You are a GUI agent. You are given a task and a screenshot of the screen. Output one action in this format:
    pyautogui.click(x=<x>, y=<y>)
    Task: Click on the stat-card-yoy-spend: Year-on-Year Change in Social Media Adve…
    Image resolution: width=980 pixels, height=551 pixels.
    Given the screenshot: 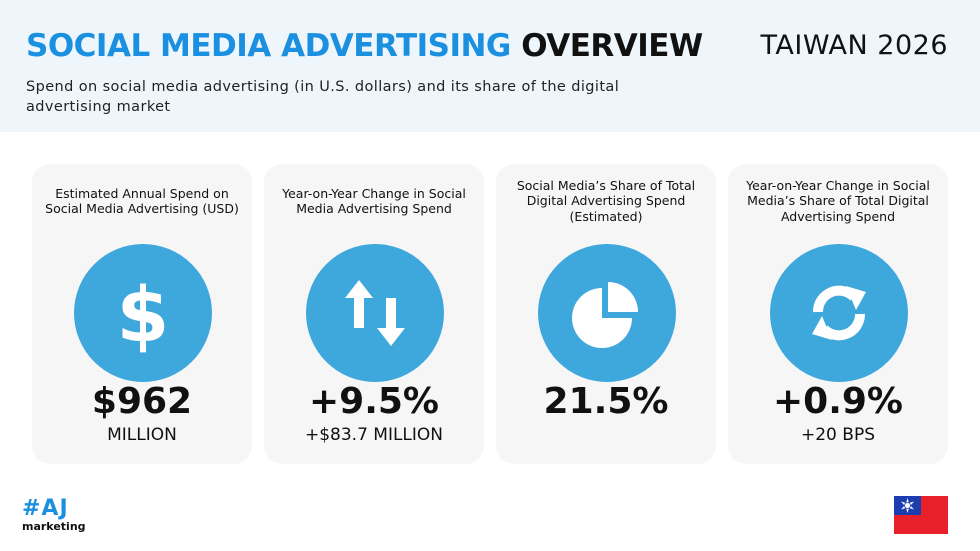 What is the action you would take?
    pyautogui.click(x=374, y=314)
    